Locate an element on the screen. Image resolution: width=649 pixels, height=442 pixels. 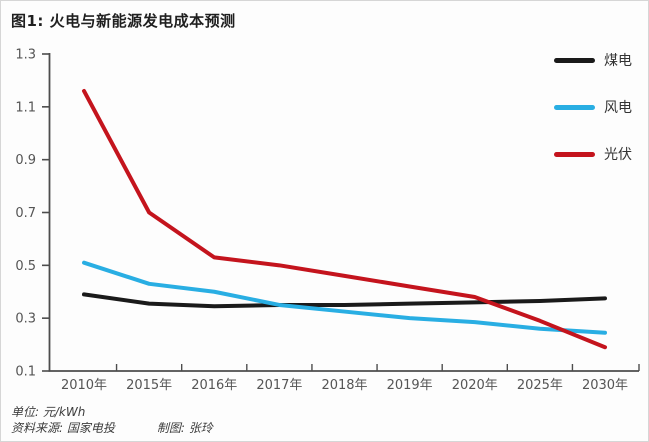
legend-label-coal: 煤电 is located at coordinates (618, 61).